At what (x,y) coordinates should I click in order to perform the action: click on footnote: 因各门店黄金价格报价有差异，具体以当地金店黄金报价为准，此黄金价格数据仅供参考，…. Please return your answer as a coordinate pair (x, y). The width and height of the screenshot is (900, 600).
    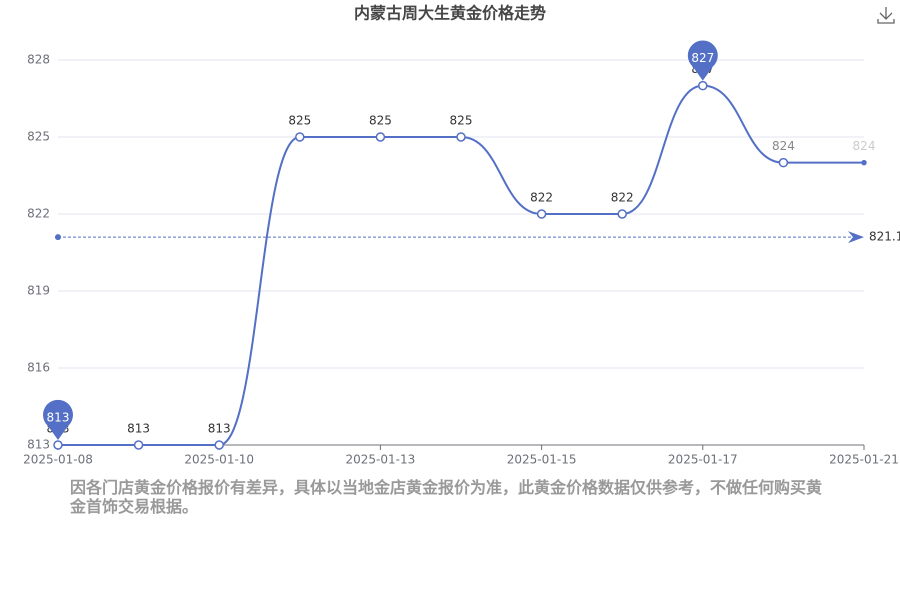
    Looking at the image, I should click on (446, 497).